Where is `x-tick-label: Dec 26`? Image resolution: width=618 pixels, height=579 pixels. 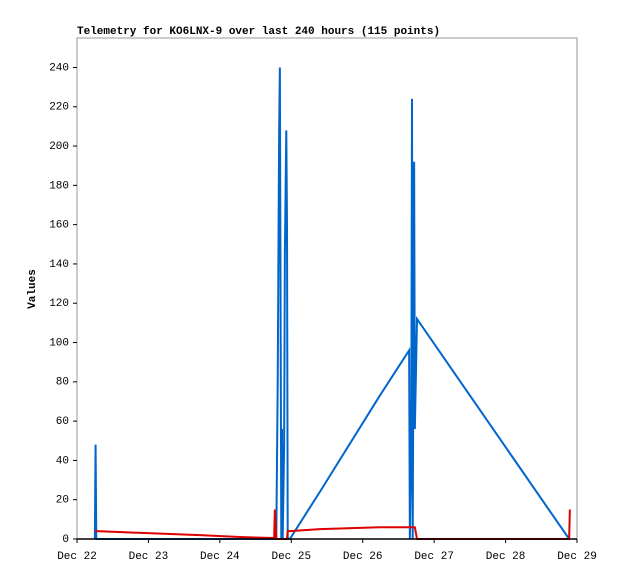 x-tick-label: Dec 26 is located at coordinates (363, 557).